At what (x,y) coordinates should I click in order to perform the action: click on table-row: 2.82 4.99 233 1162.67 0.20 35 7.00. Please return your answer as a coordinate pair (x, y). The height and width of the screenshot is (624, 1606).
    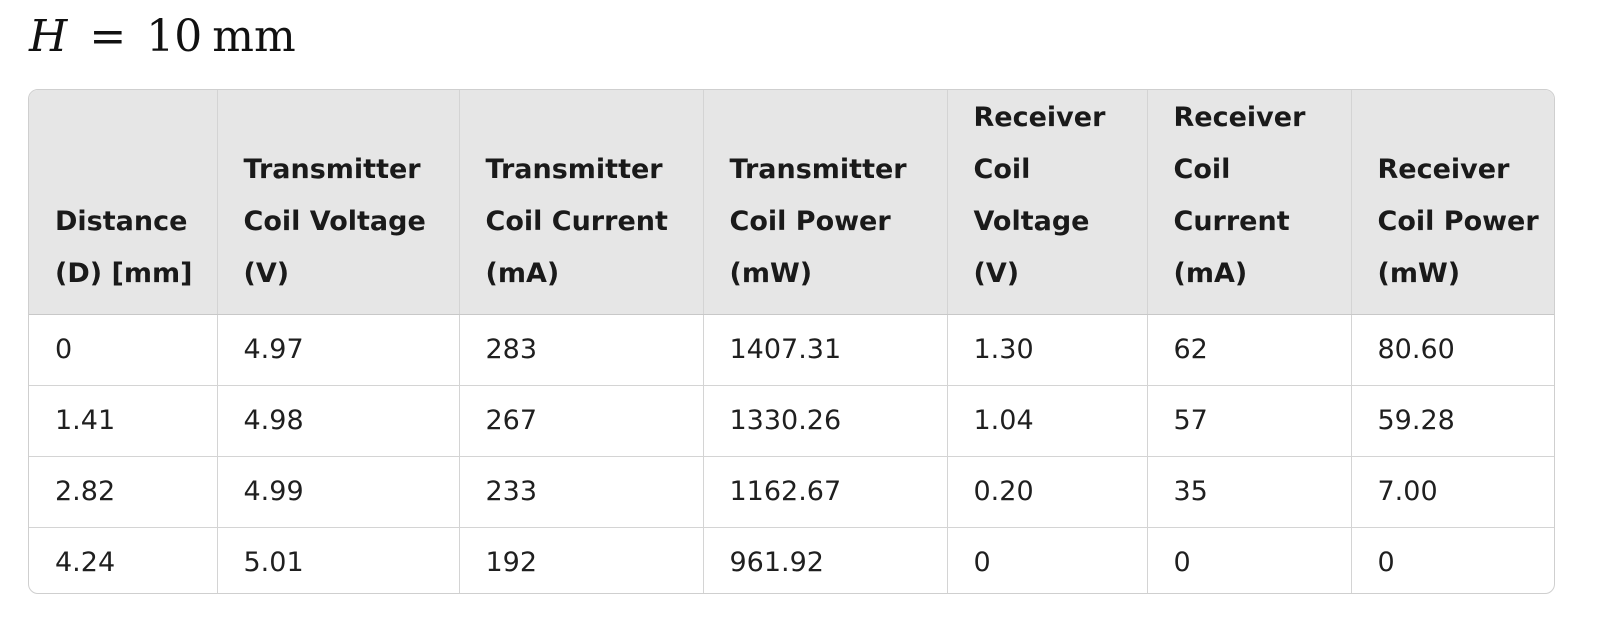
    Looking at the image, I should click on (791, 492).